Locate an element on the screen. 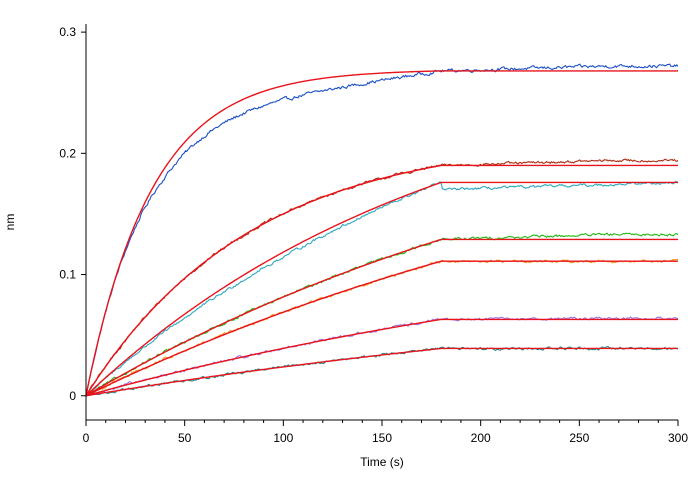 The width and height of the screenshot is (688, 490). x-tick-label: 50 is located at coordinates (185, 438).